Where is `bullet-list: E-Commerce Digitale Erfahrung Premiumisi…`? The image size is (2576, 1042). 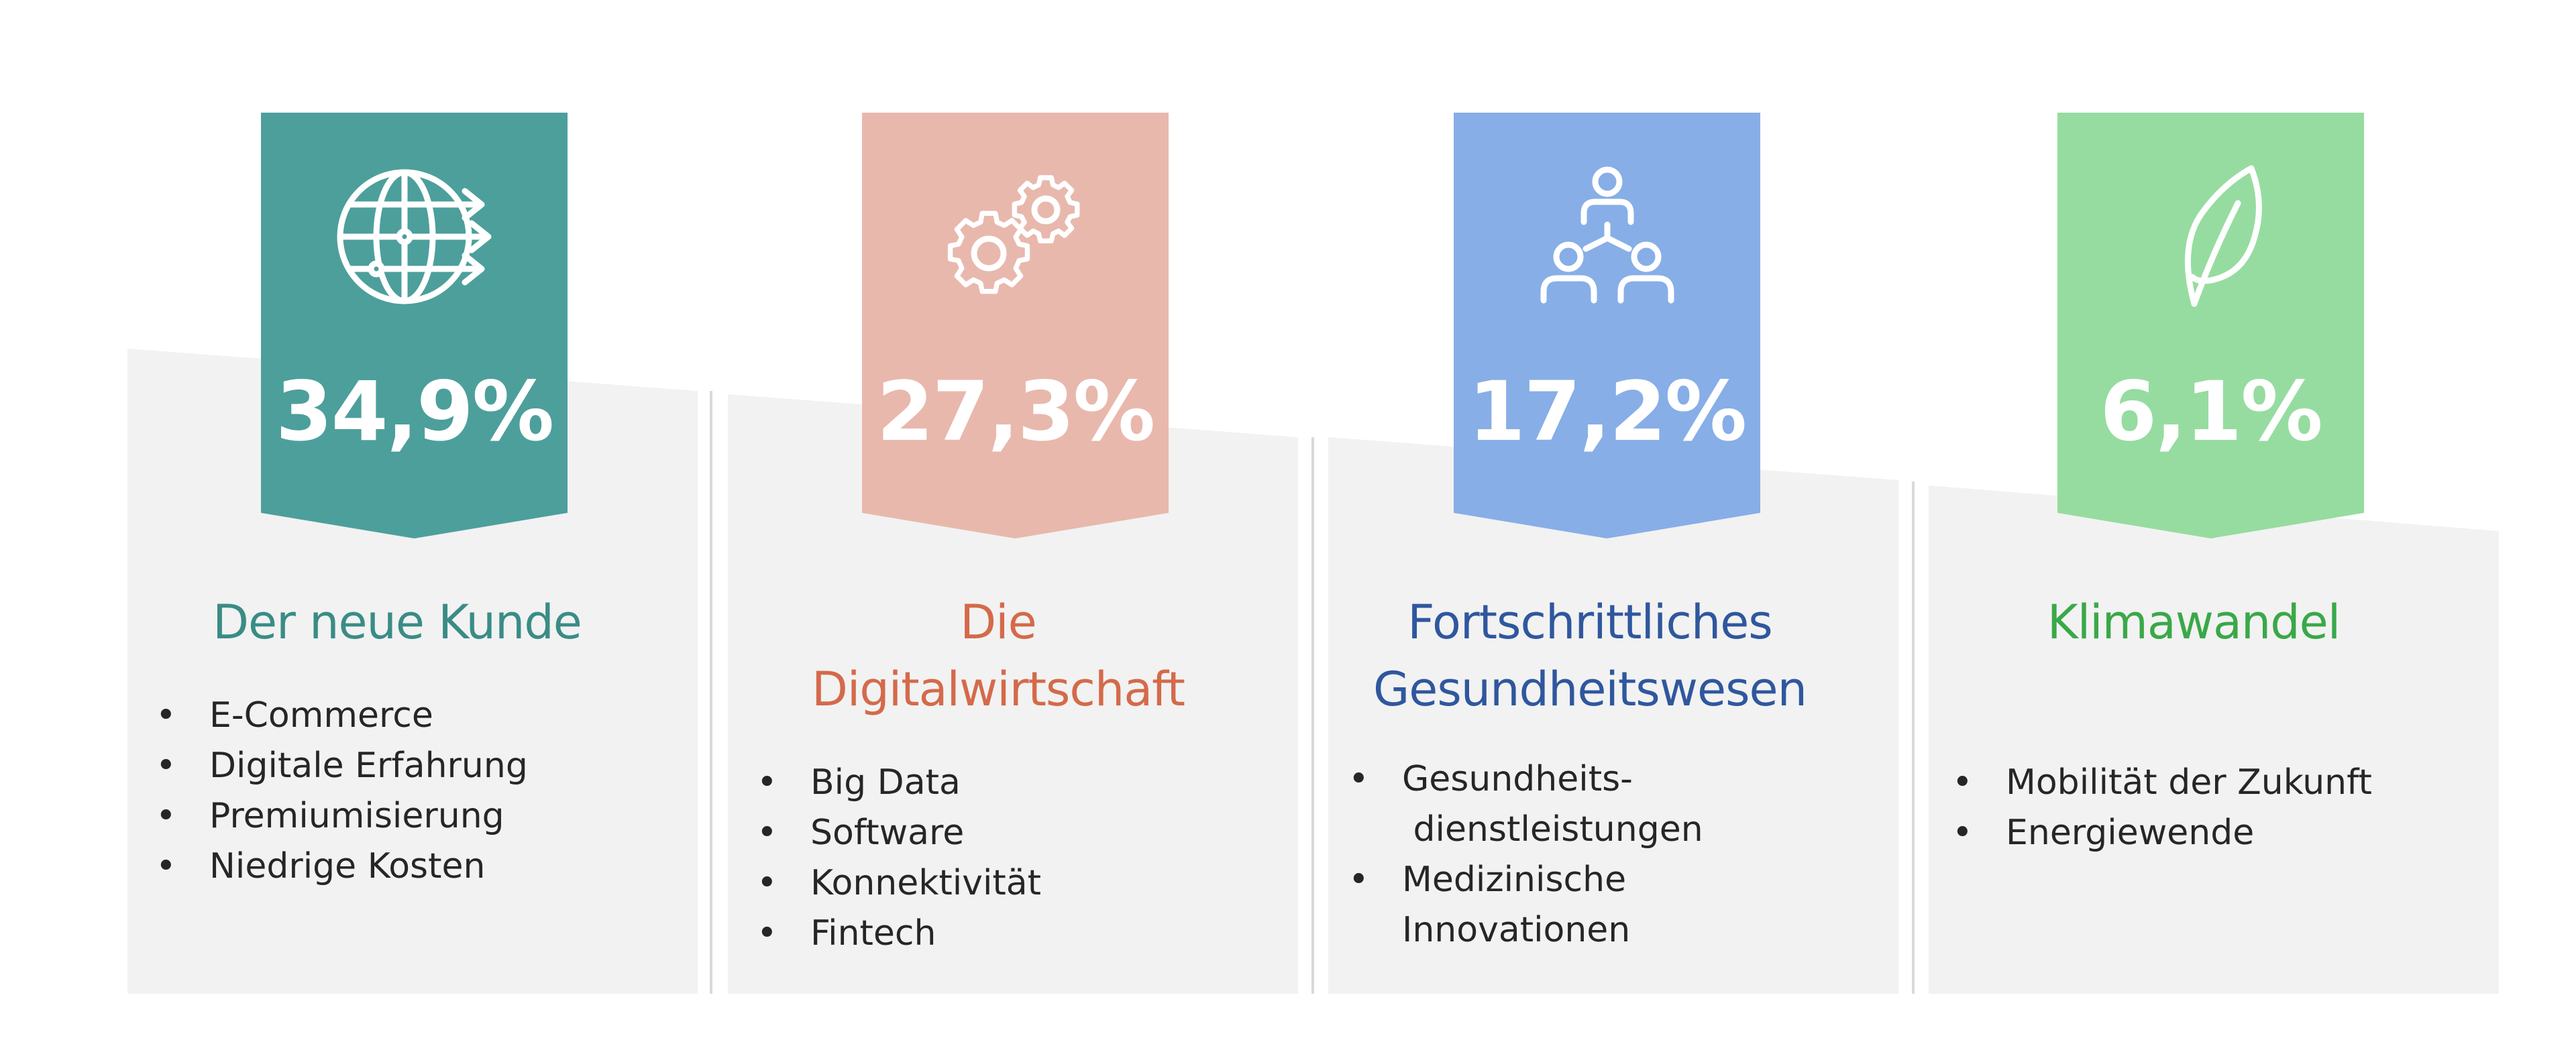 bullet-list: E-Commerce Digitale Erfahrung Premiumisi… is located at coordinates (410, 791).